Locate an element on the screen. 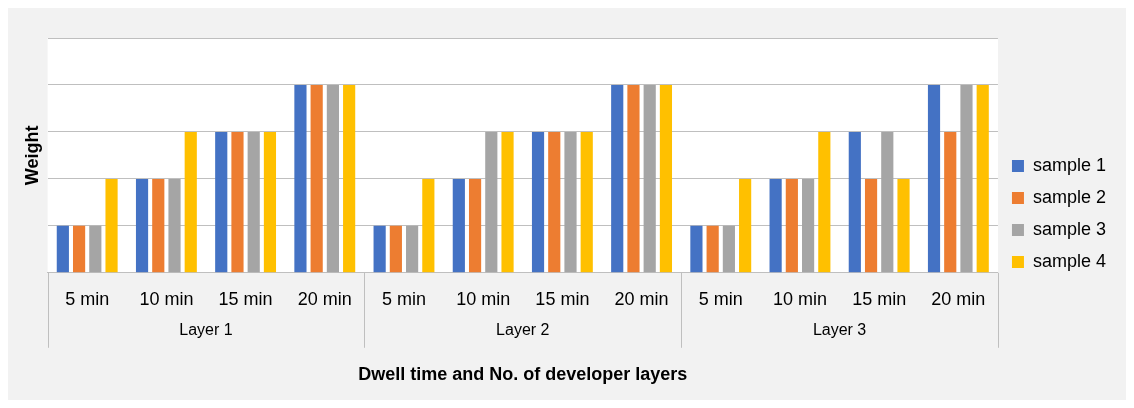  text: Layer 1 is located at coordinates (206, 330).